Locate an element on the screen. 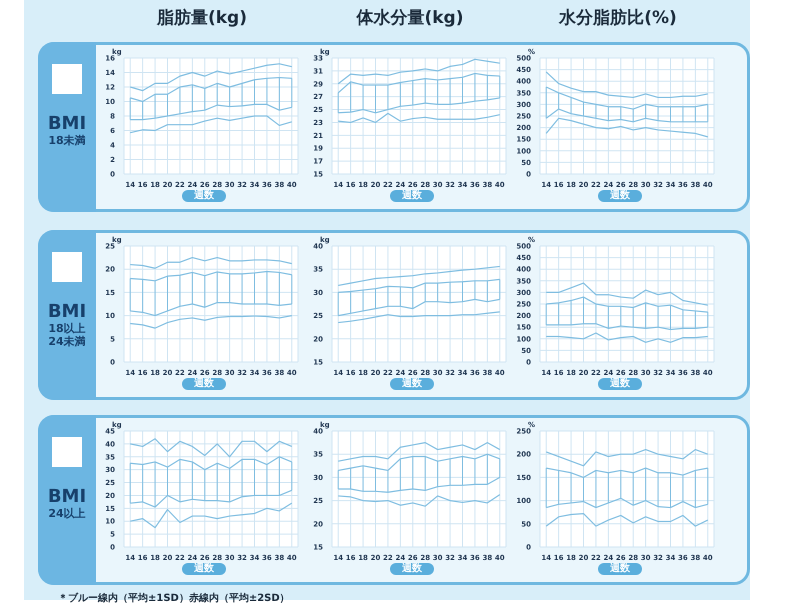 The height and width of the screenshot is (613, 786). chart-title: 体水分量(kg) is located at coordinates (409, 18).